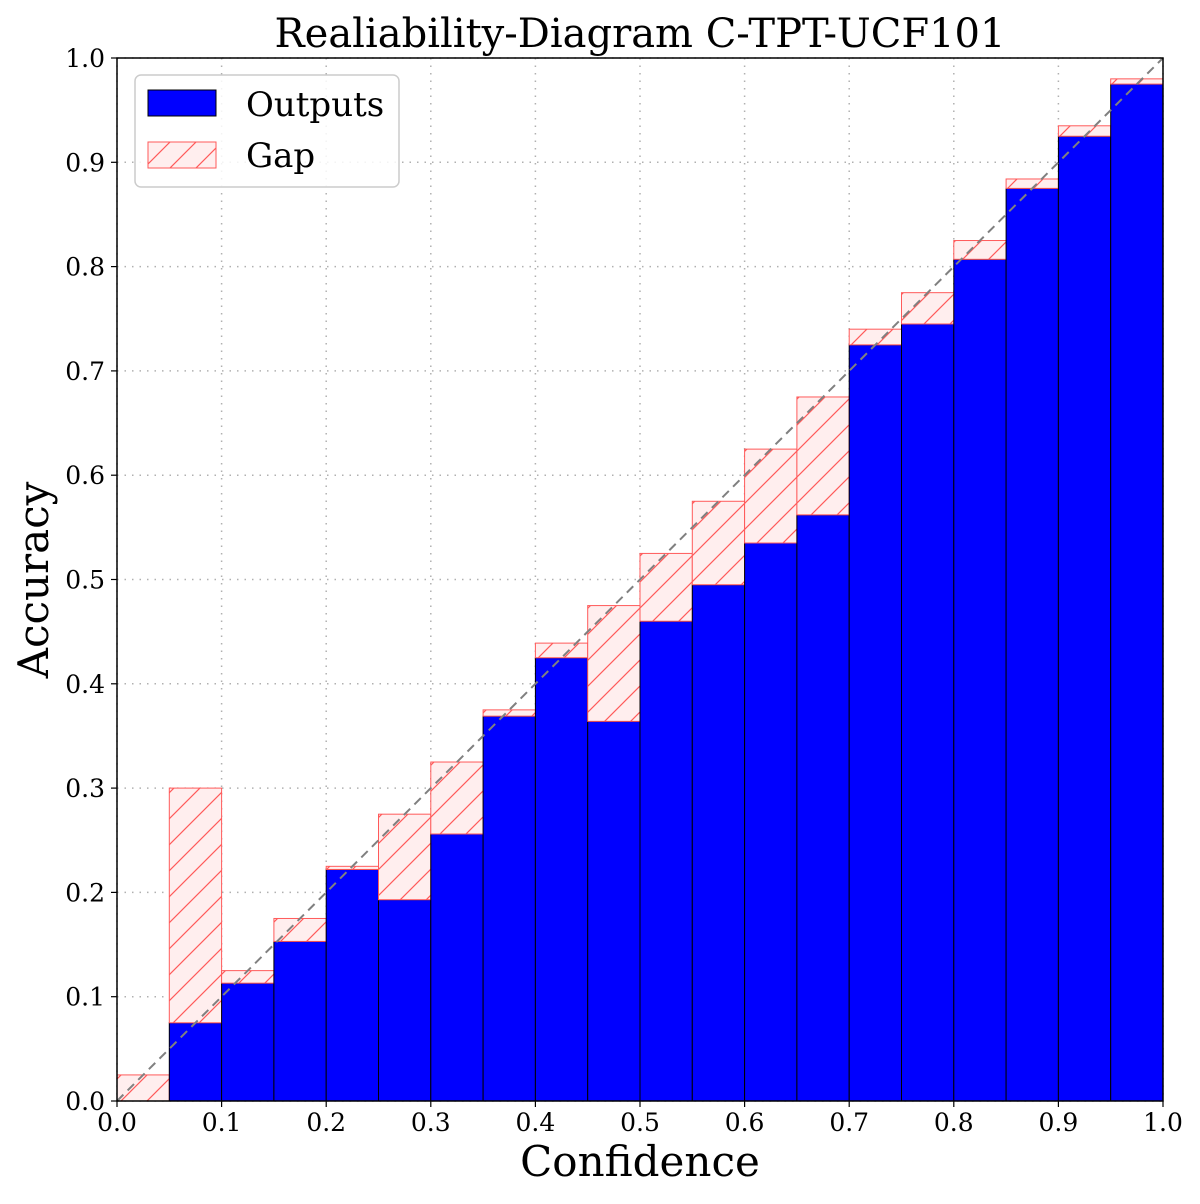  Describe the element at coordinates (640, 34) in the screenshot. I see `chart-title: Realiability-Diagram C-TPT-UCF101` at that location.